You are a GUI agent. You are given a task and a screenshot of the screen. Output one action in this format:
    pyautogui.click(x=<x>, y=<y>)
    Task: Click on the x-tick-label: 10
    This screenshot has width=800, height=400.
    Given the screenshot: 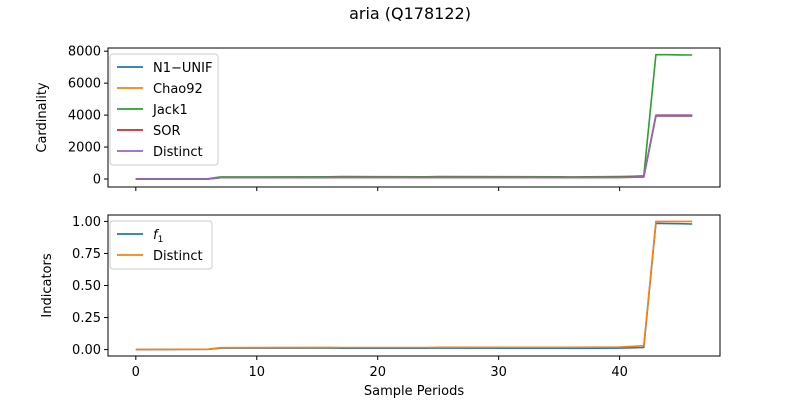 What is the action you would take?
    pyautogui.click(x=256, y=372)
    